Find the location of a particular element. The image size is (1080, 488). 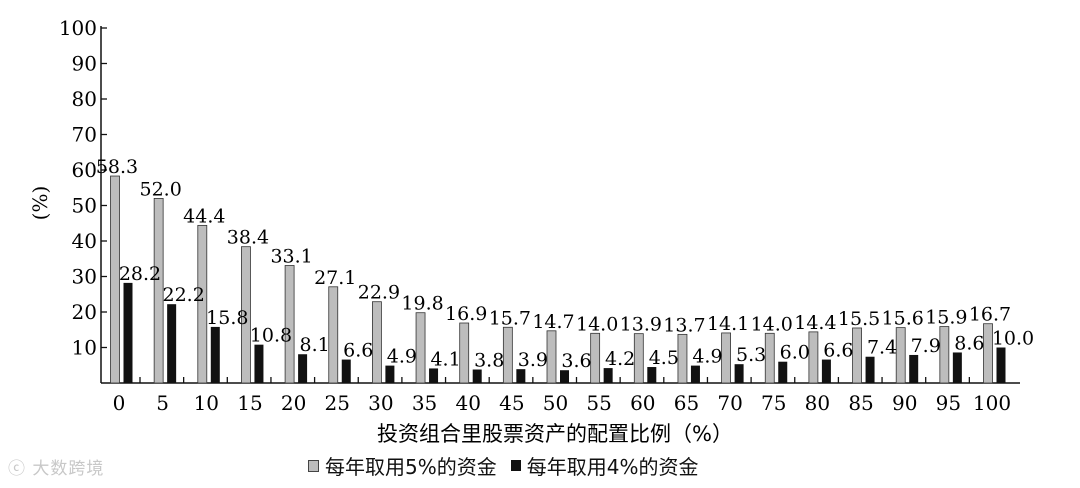

value-label-4pct: 7.9 is located at coordinates (926, 346).